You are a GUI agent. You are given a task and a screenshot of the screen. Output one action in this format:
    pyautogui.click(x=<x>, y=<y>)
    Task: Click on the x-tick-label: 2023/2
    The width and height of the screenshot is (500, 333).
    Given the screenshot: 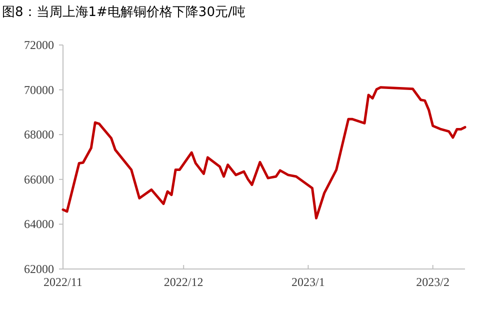 What is the action you would take?
    pyautogui.click(x=433, y=282)
    